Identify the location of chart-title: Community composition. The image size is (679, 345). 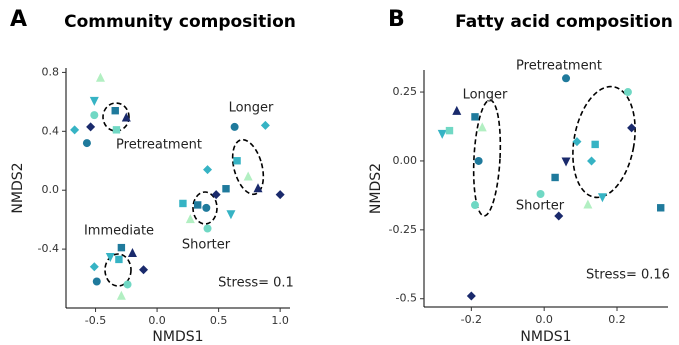
(180, 22).